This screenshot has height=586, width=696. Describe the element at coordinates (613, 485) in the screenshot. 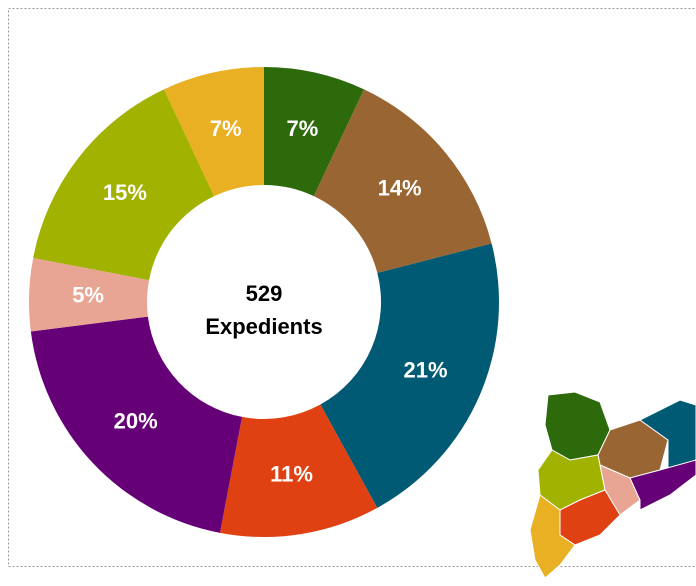

I see `map` at that location.